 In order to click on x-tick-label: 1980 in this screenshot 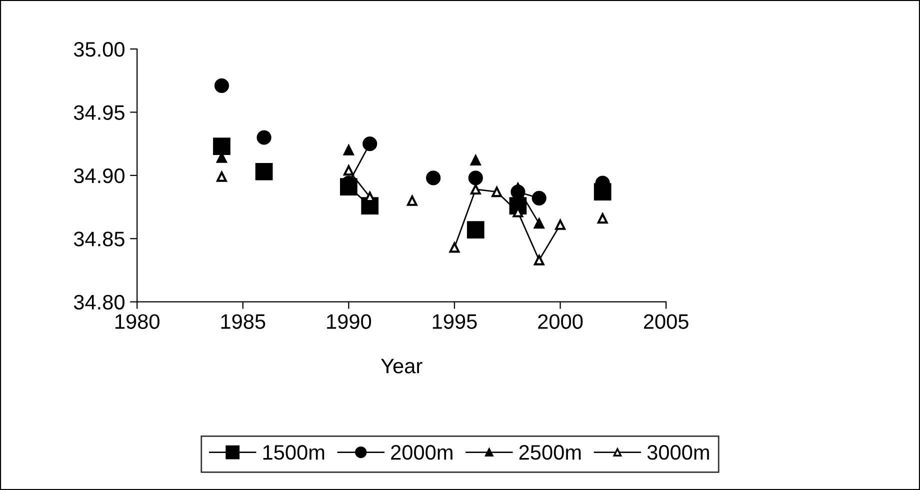, I will do `click(138, 321)`.